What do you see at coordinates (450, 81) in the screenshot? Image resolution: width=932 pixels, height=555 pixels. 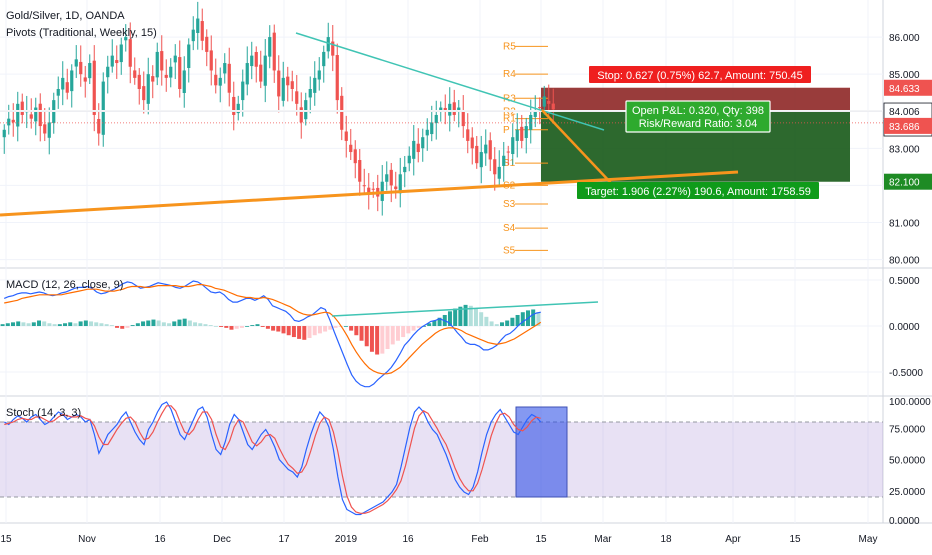 I see `resistance-trendline` at bounding box center [450, 81].